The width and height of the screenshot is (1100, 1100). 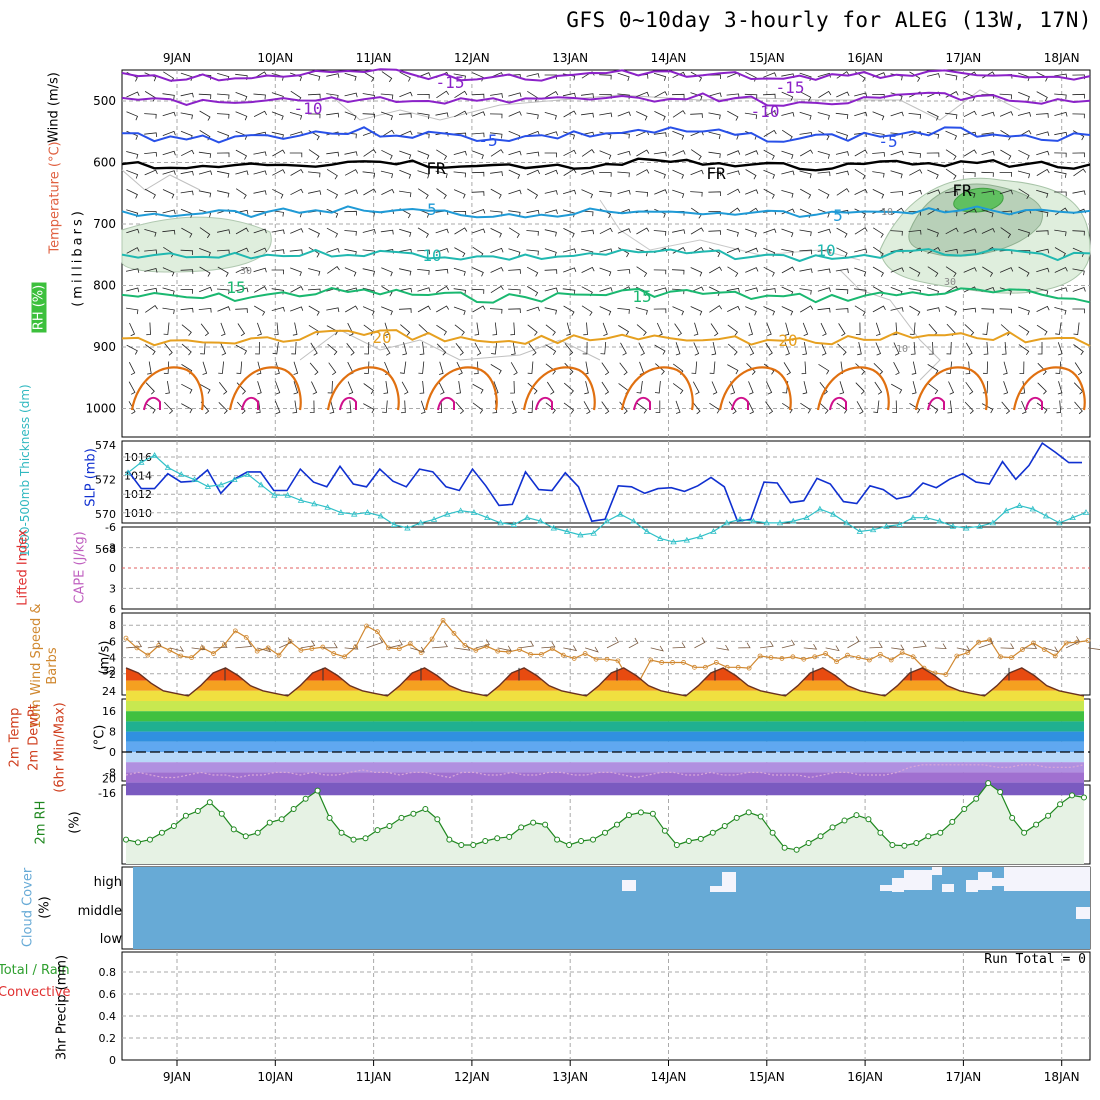 What do you see at coordinates (275, 58) in the screenshot?
I see `x-tick-label-top: 10JAN` at bounding box center [275, 58].